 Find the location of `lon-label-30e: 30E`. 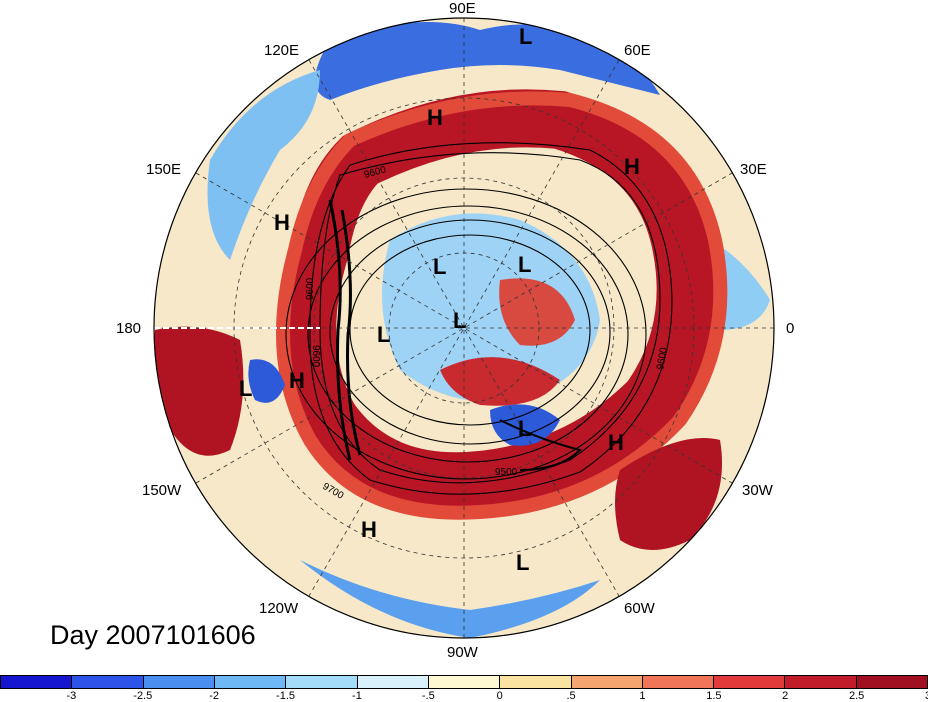

lon-label-30e: 30E is located at coordinates (753, 169).